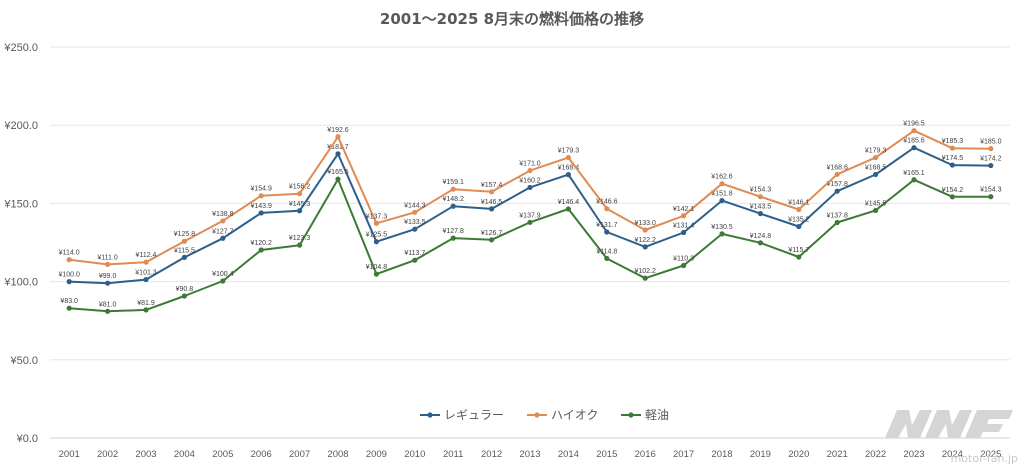  What do you see at coordinates (23, 361) in the screenshot?
I see `y-tick-label: ¥50.0` at bounding box center [23, 361].